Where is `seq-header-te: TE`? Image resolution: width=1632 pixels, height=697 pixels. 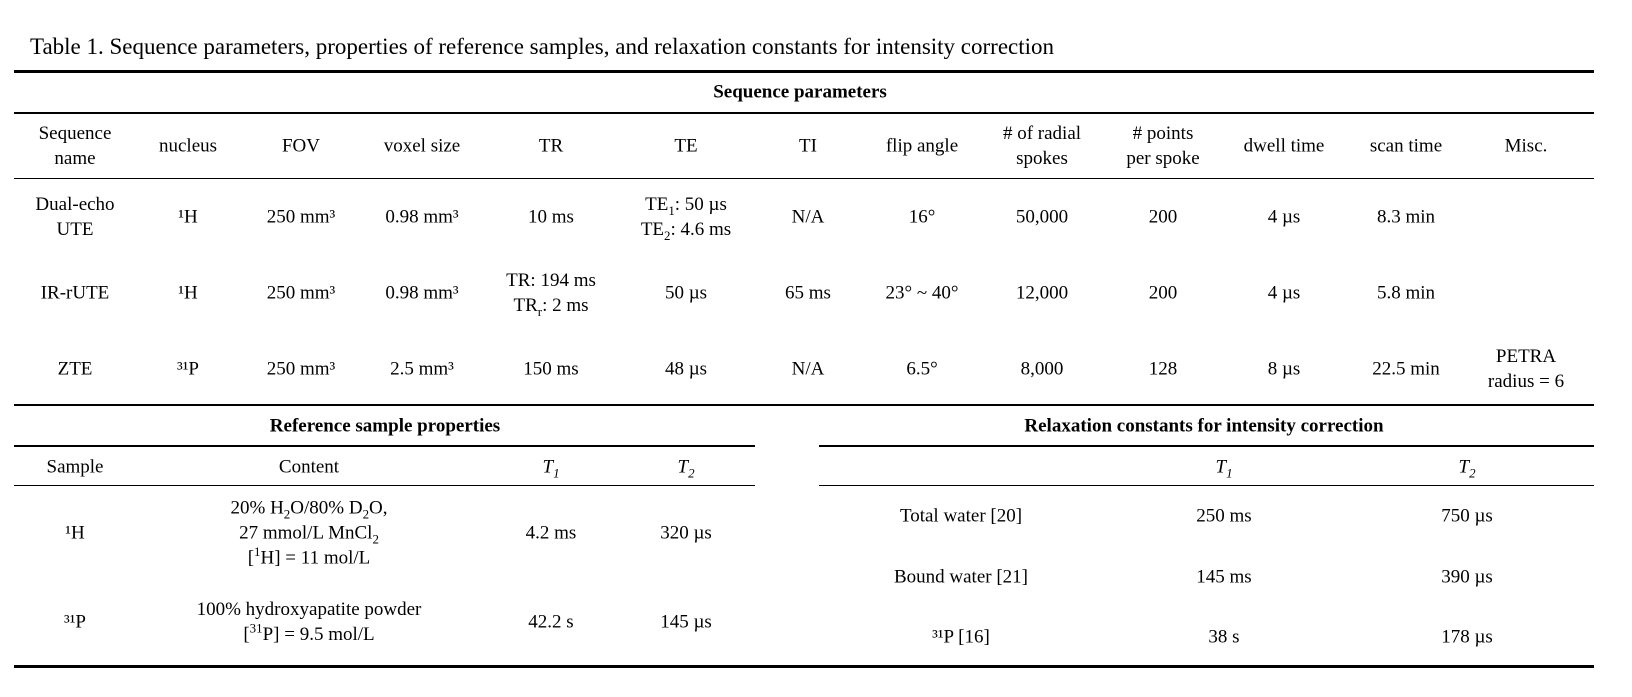
seq-header-te: TE is located at coordinates (686, 146).